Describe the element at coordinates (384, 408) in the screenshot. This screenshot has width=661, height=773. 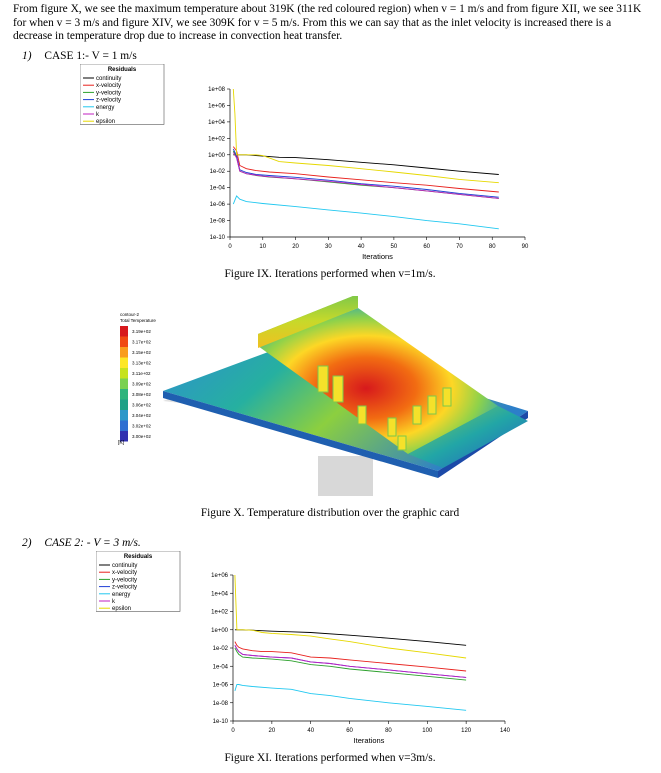
I see `components` at that location.